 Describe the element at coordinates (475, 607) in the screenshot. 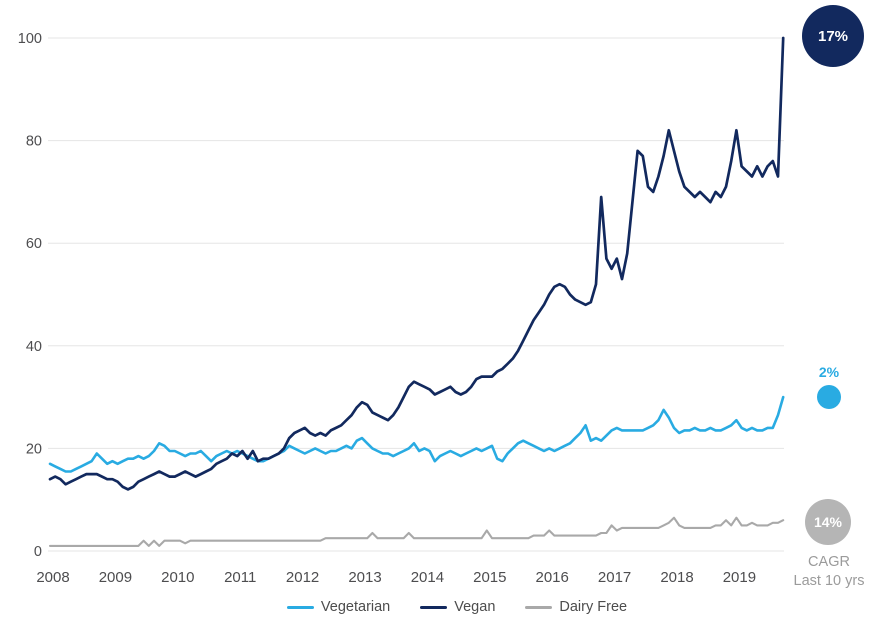

I see `legend-label-vegan: Vegan` at that location.